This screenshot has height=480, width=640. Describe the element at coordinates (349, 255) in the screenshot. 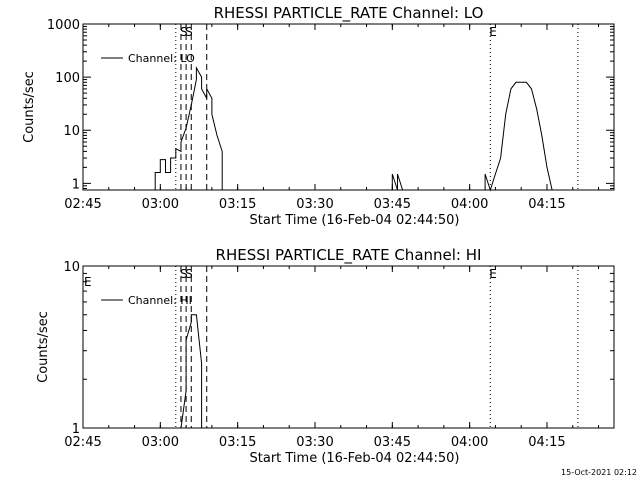

I see `chart-title: RHESSI PARTICLE_RATE Channel: HI` at that location.